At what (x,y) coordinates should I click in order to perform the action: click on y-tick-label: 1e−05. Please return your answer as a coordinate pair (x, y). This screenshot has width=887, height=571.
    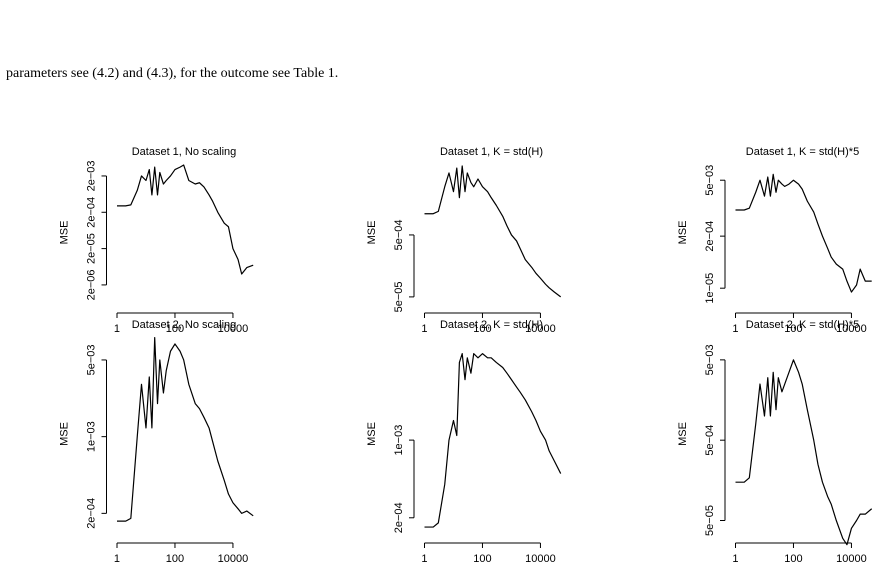
    Looking at the image, I should click on (710, 288).